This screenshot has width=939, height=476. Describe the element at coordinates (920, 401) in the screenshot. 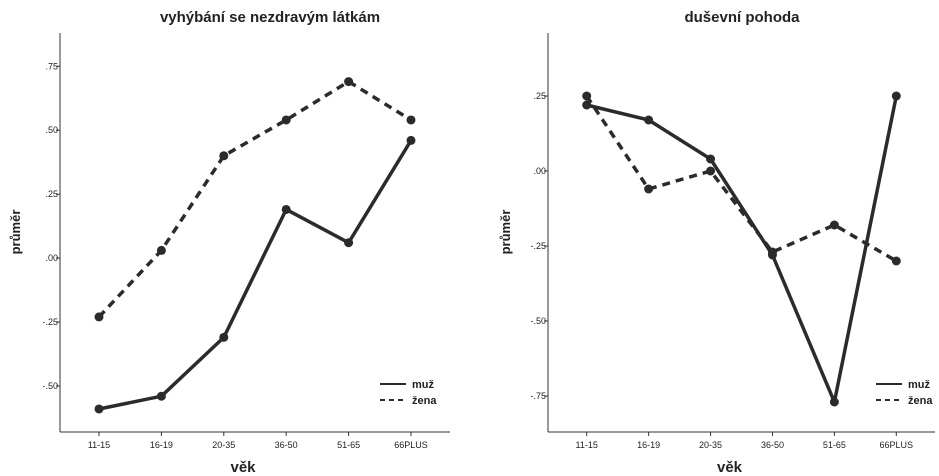

I see `chart2-legend-label-zena: žena` at that location.